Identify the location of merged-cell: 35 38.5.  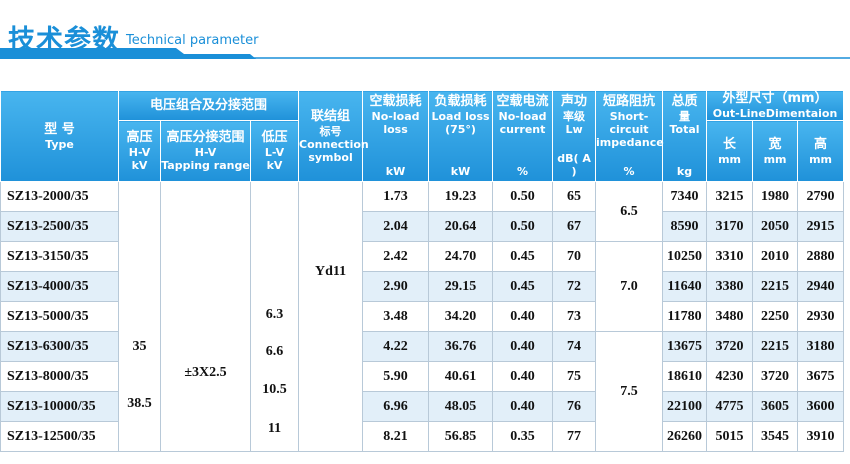
(139, 316).